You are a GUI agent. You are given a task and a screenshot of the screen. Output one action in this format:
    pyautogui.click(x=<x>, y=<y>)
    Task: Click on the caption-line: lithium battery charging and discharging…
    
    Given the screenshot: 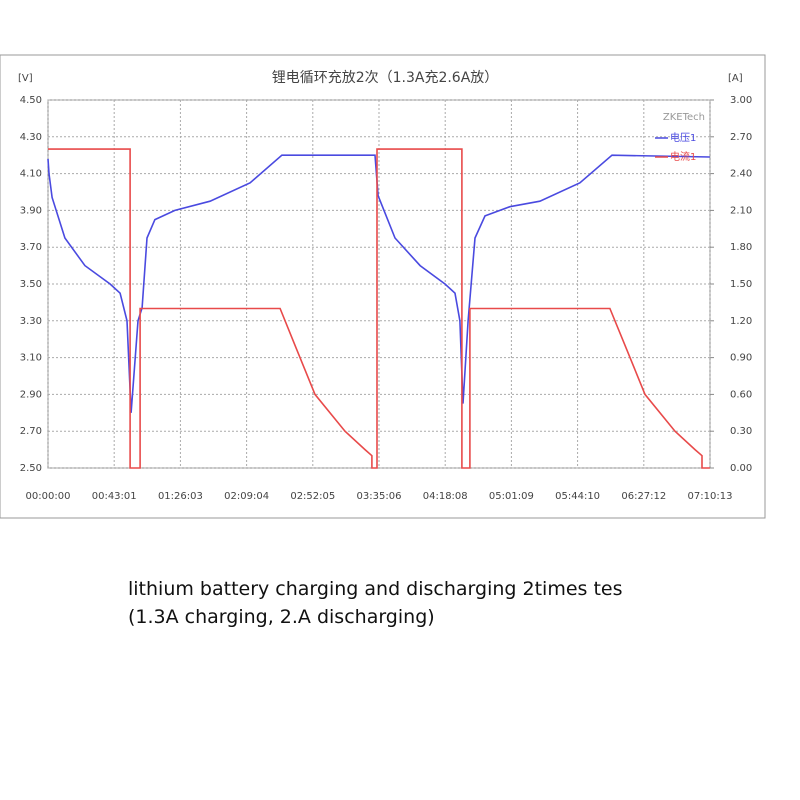 What is the action you would take?
    pyautogui.click(x=375, y=589)
    